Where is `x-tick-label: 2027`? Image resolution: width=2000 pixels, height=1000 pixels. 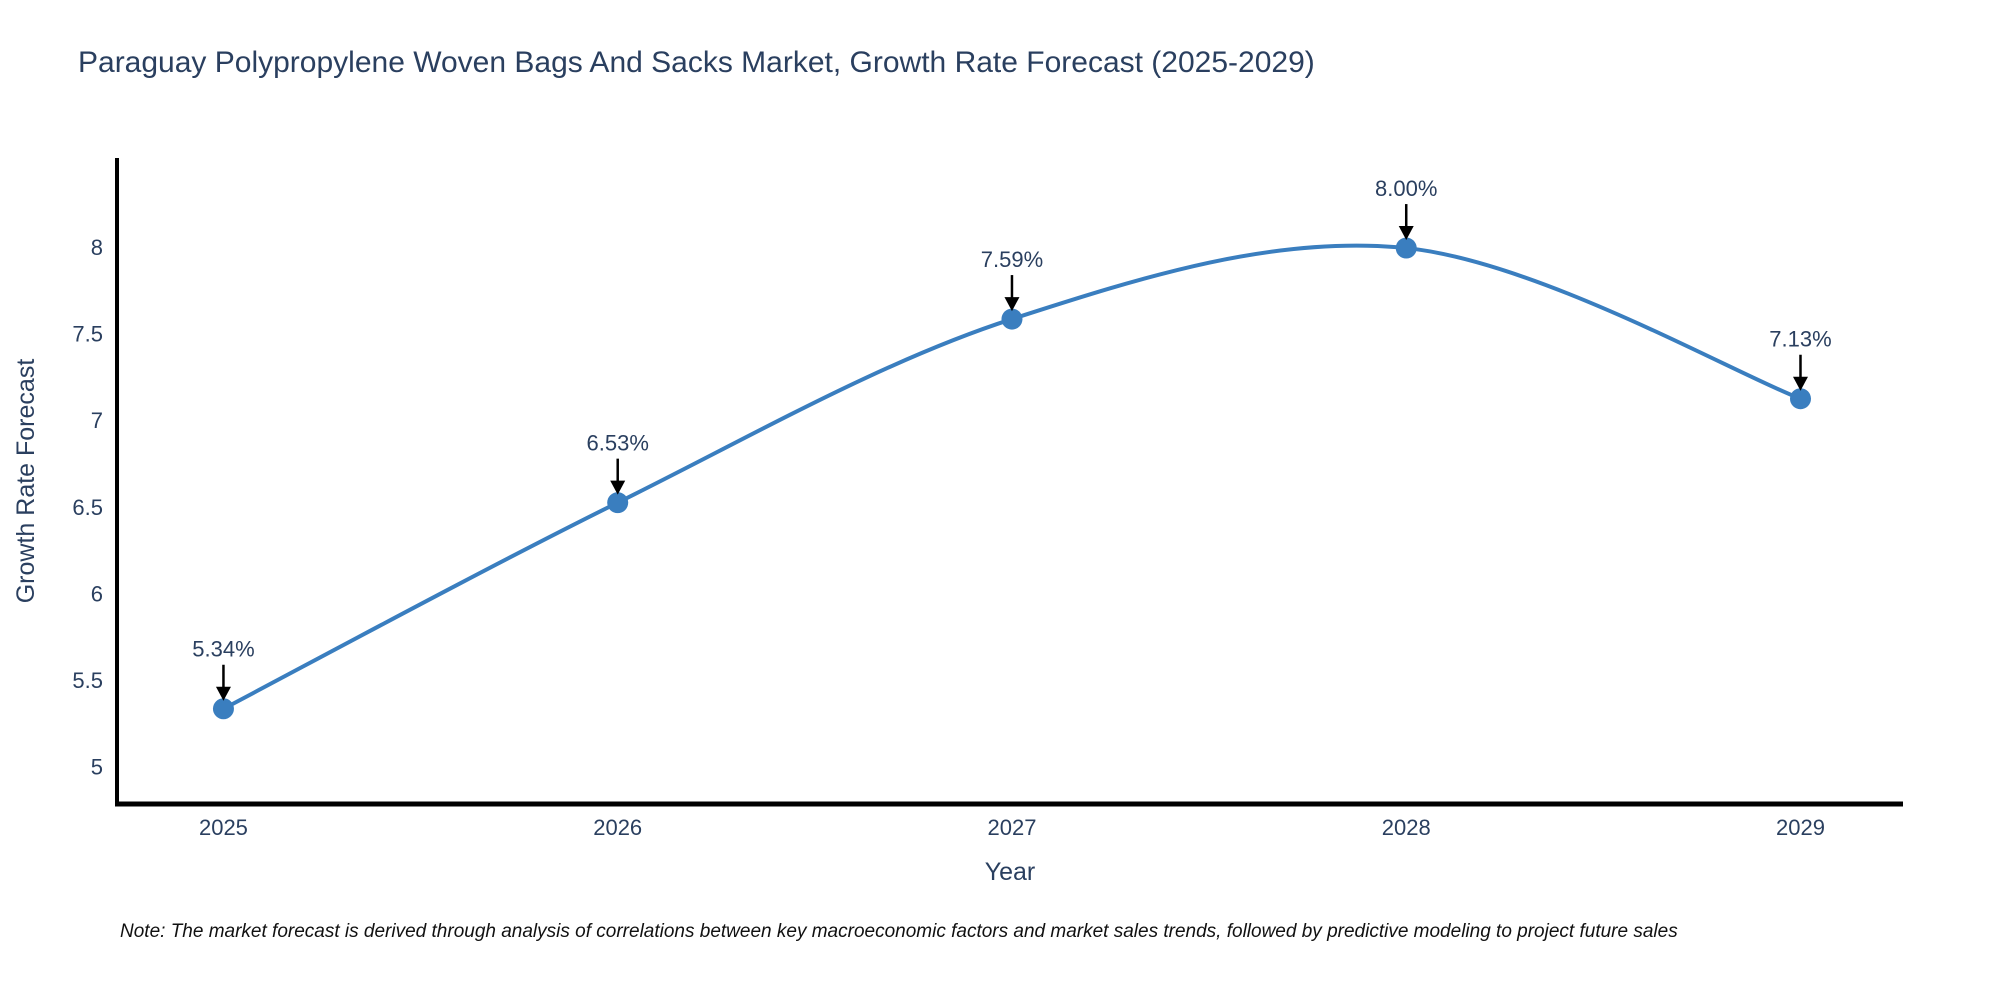
x-tick-label: 2027 is located at coordinates (1011, 827).